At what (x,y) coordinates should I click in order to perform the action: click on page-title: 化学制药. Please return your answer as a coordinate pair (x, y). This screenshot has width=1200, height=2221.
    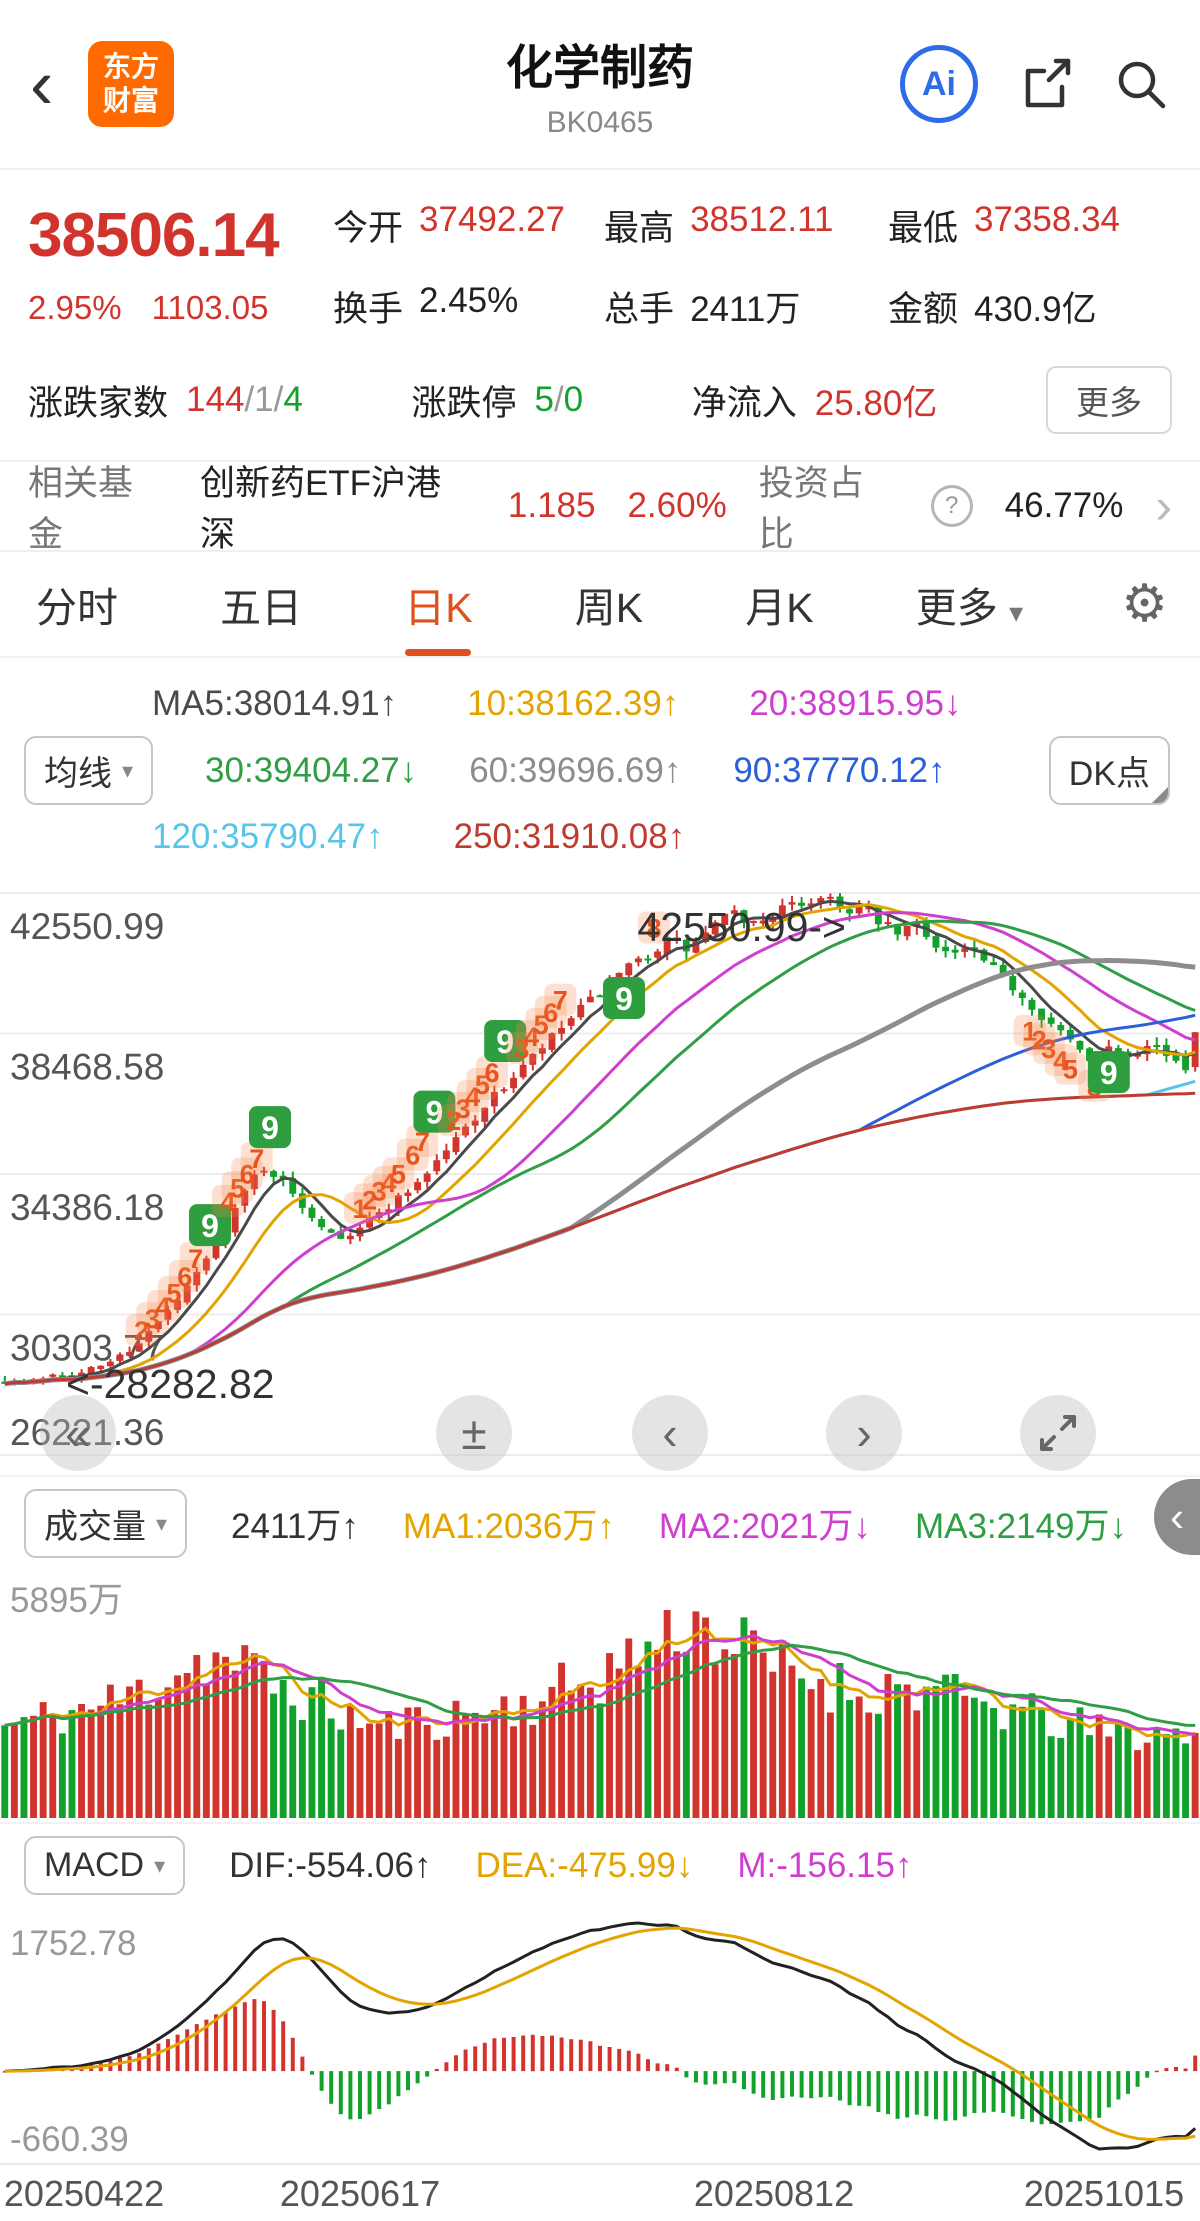
    Looking at the image, I should click on (600, 67).